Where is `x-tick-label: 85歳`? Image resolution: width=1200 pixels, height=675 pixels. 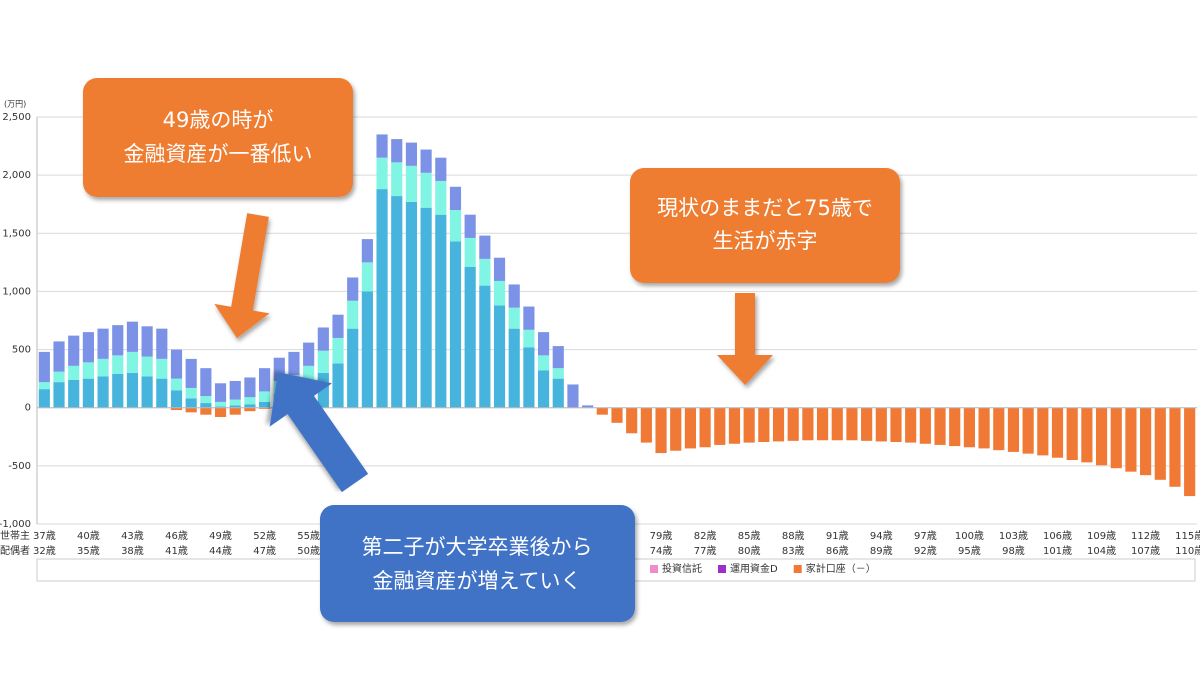
x-tick-label: 85歳 is located at coordinates (749, 536).